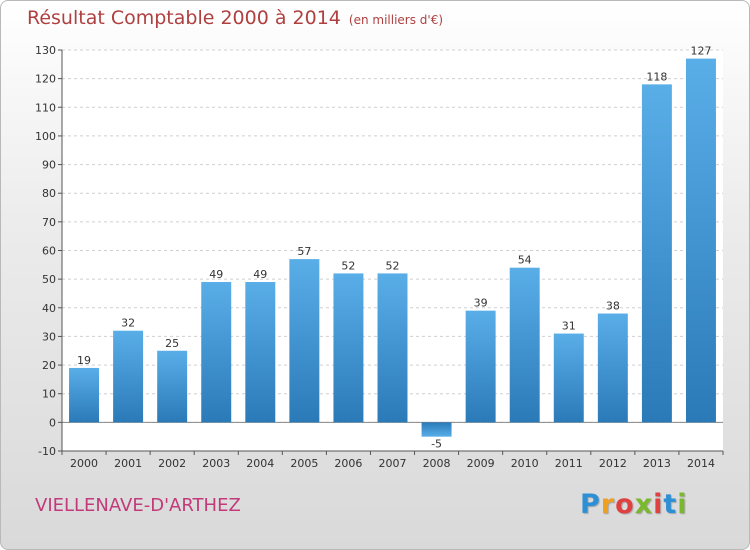 The height and width of the screenshot is (550, 750). Describe the element at coordinates (84, 463) in the screenshot. I see `x-tick-label: 2000` at that location.